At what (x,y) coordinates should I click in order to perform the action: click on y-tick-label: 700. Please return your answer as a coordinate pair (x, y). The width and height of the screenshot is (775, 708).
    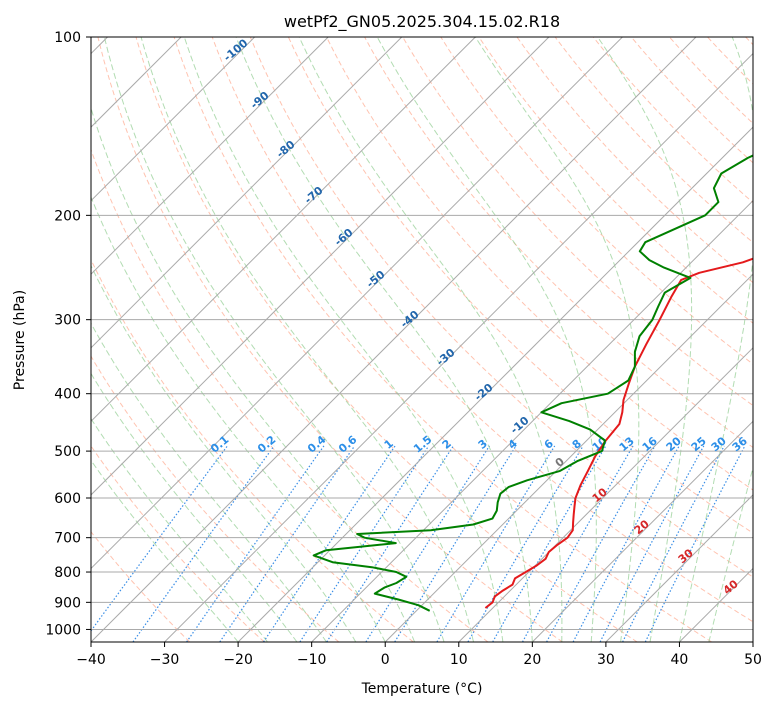
    Looking at the image, I should click on (67, 539).